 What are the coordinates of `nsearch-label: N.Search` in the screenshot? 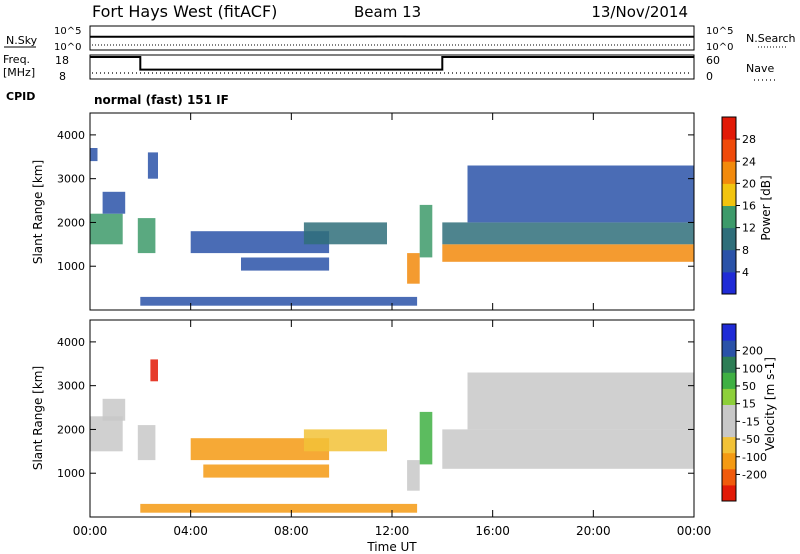 It's located at (771, 38).